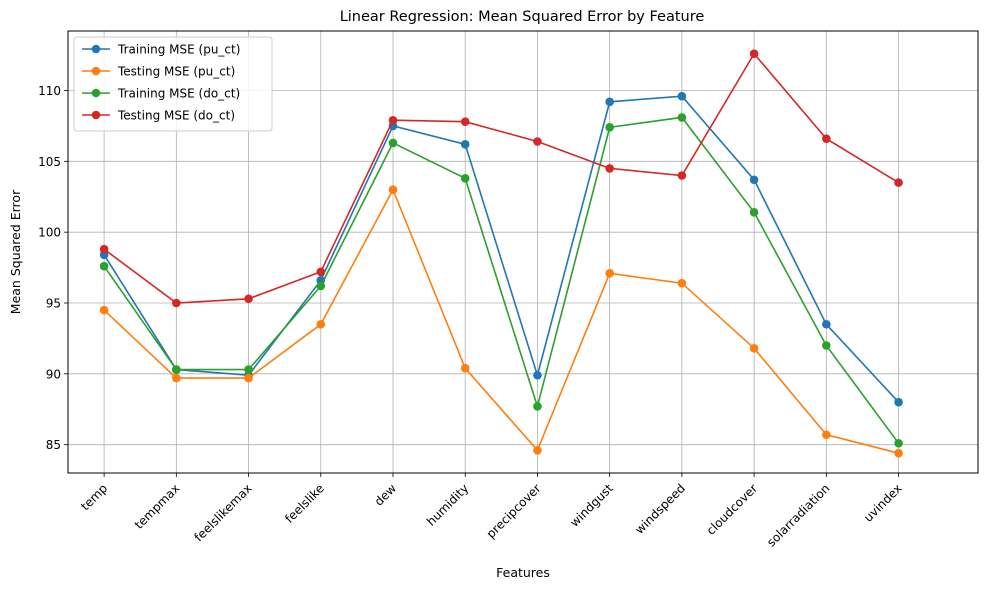  I want to click on legend-label: Testing MSE (pu_ct), so click(176, 72).